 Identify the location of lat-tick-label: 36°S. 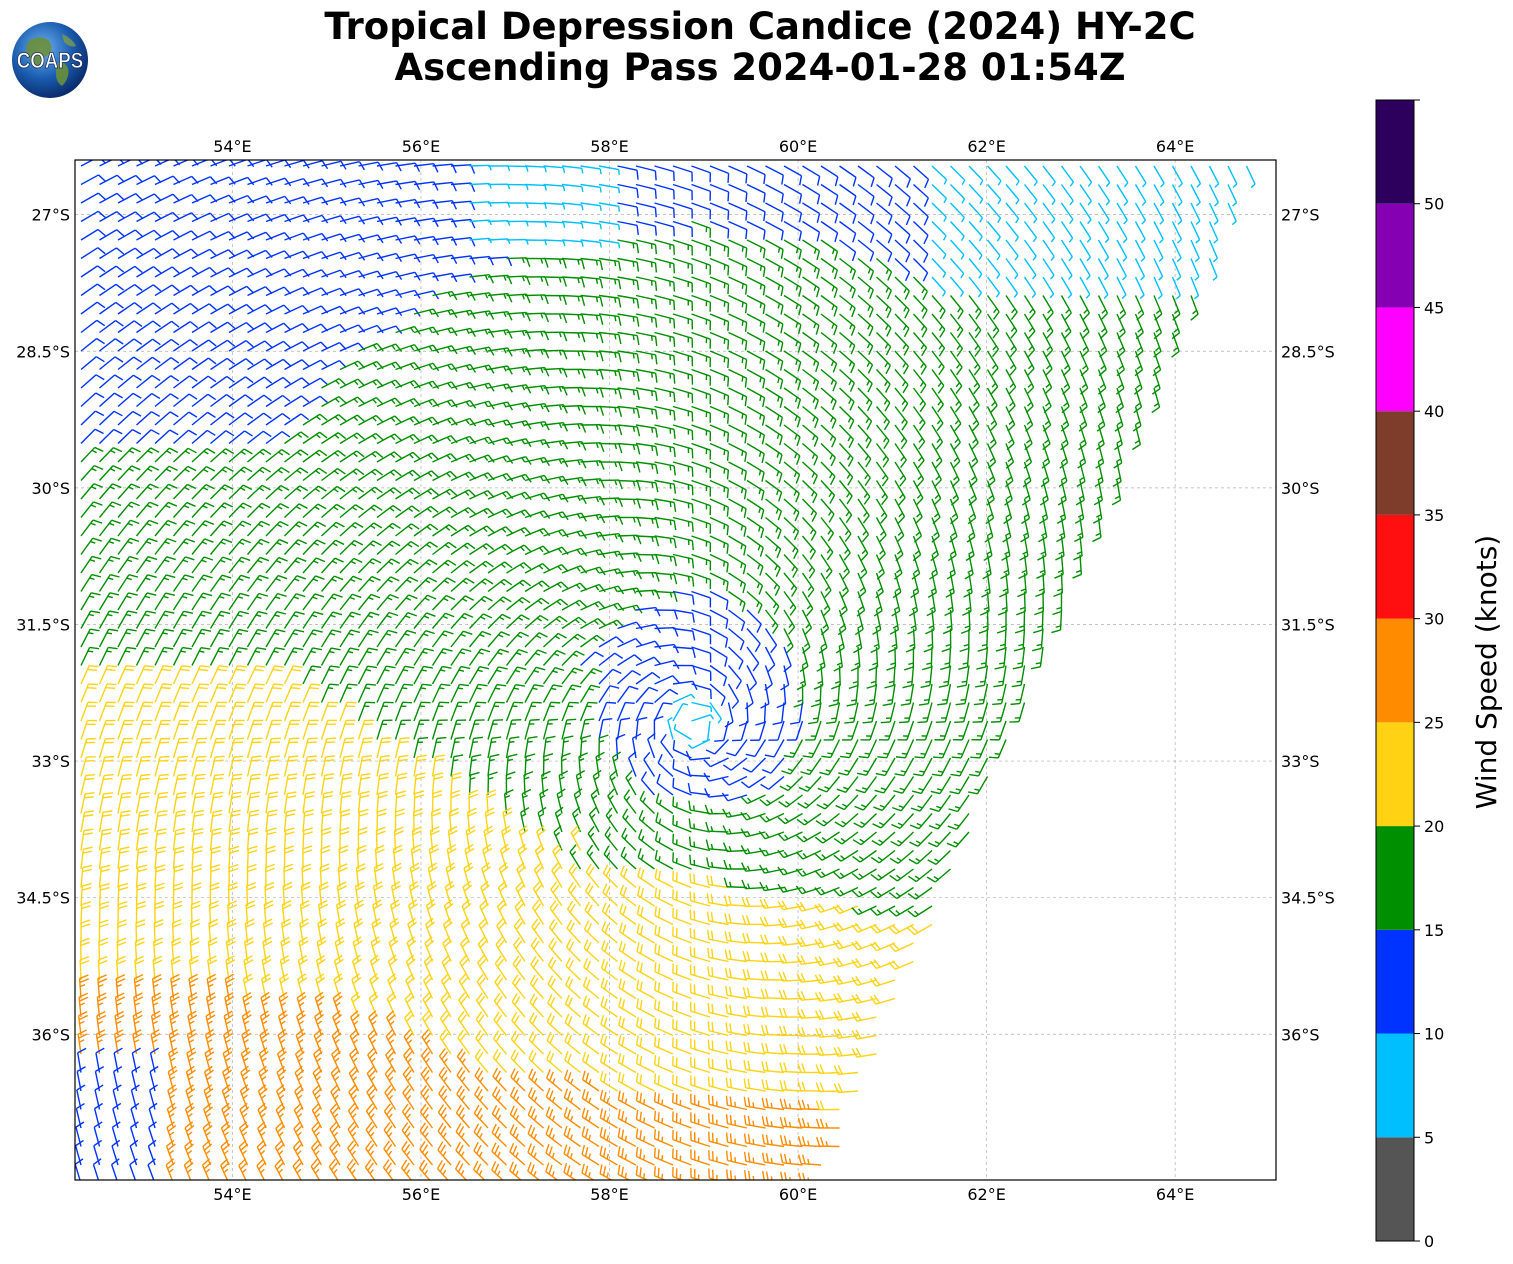
(50, 1034).